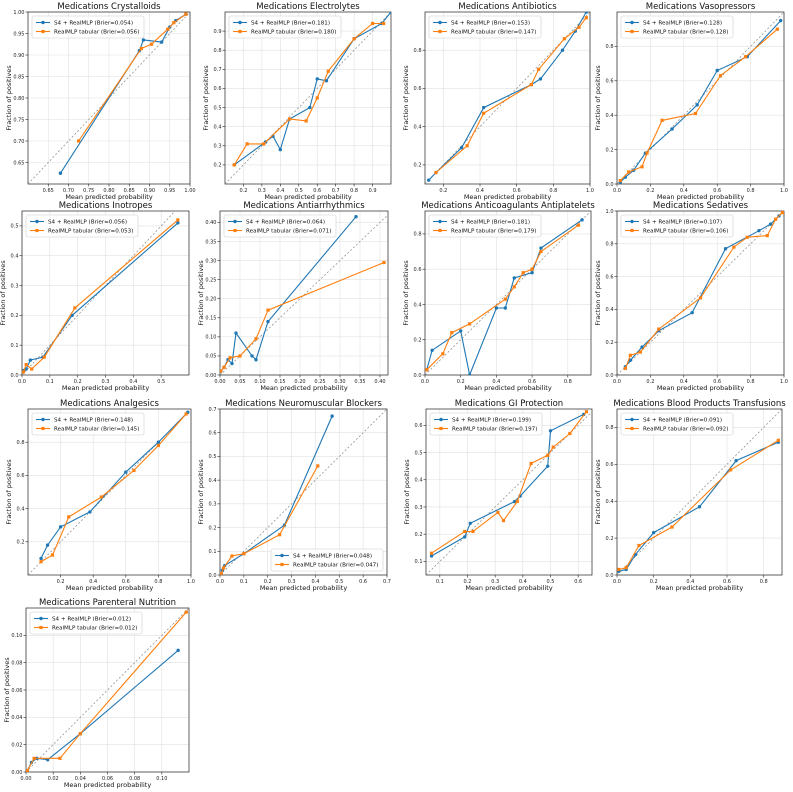 The image size is (793, 792). I want to click on legend-label: RealMLP tabular (Brier=0.047), so click(335, 566).